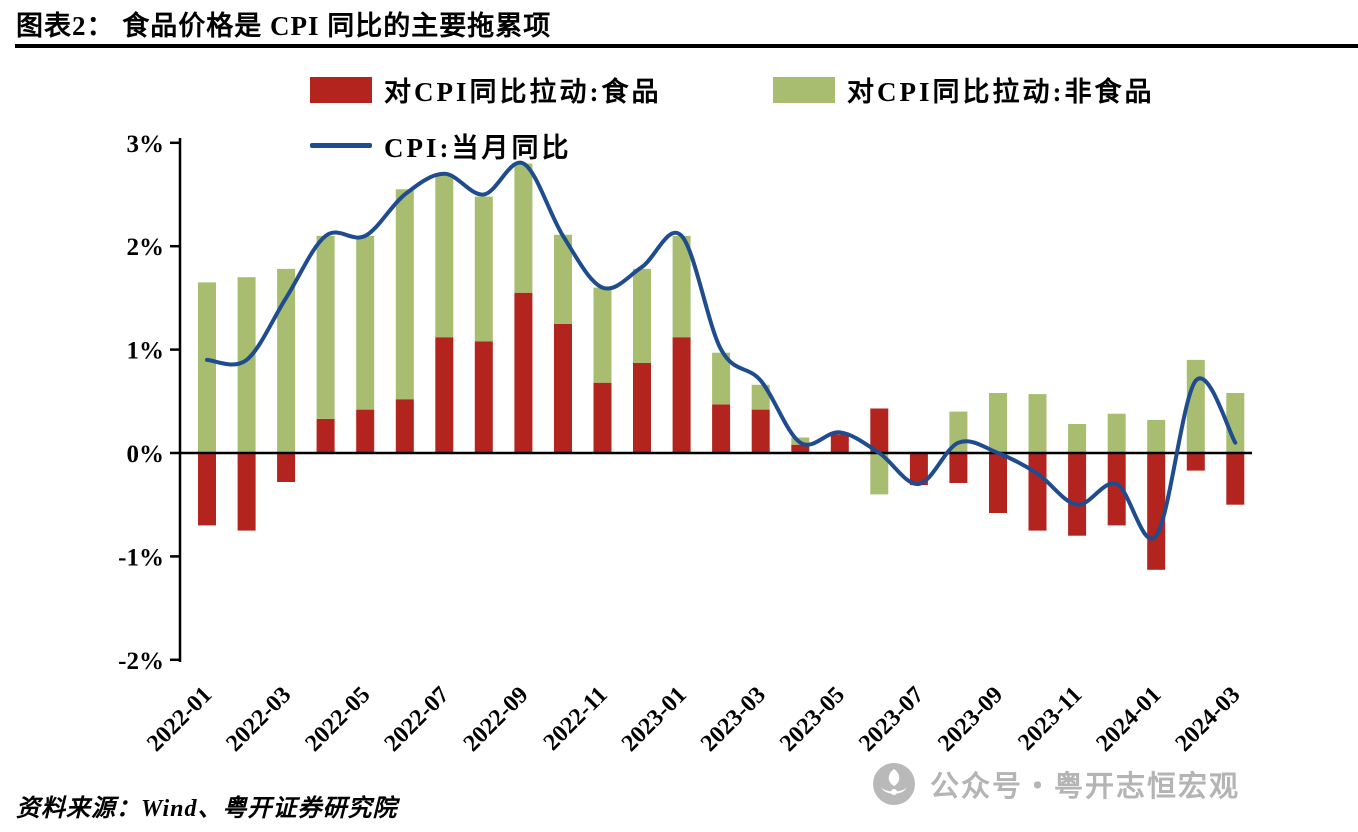 The width and height of the screenshot is (1358, 832). What do you see at coordinates (258, 719) in the screenshot?
I see `x-tick-label: 2022-03` at bounding box center [258, 719].